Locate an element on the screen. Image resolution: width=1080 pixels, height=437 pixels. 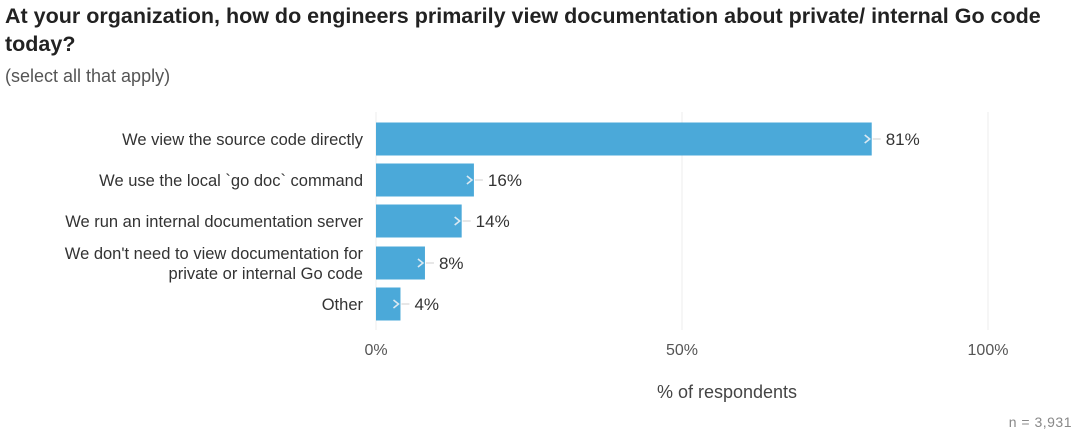
category-label: private or internal Go code is located at coordinates (266, 274).